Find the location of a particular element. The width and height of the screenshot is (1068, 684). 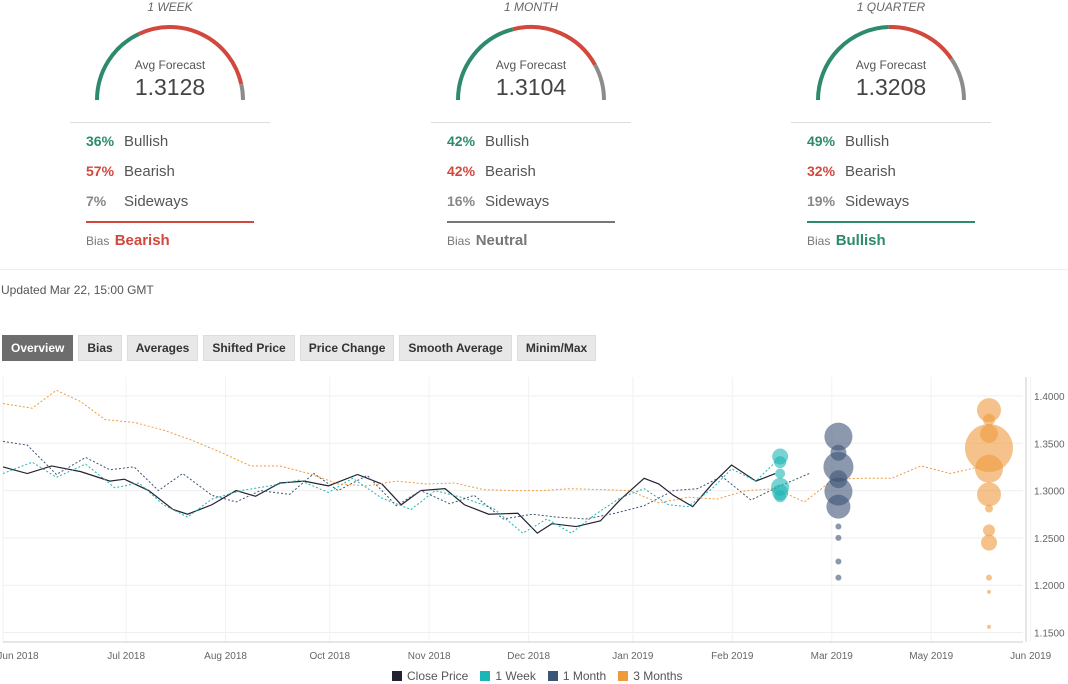

tab-averages: Averages is located at coordinates (162, 348).